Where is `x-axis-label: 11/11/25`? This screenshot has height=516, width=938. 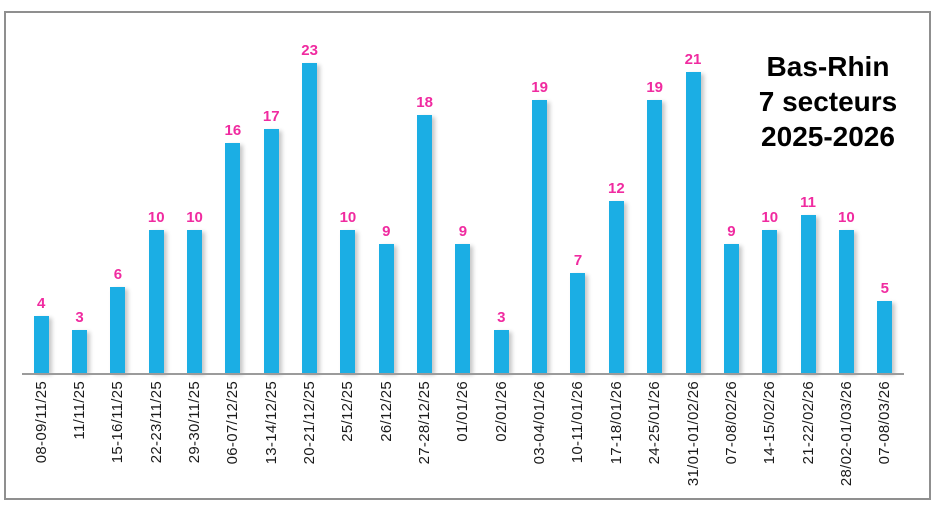
x-axis-label: 11/11/25 is located at coordinates (80, 410).